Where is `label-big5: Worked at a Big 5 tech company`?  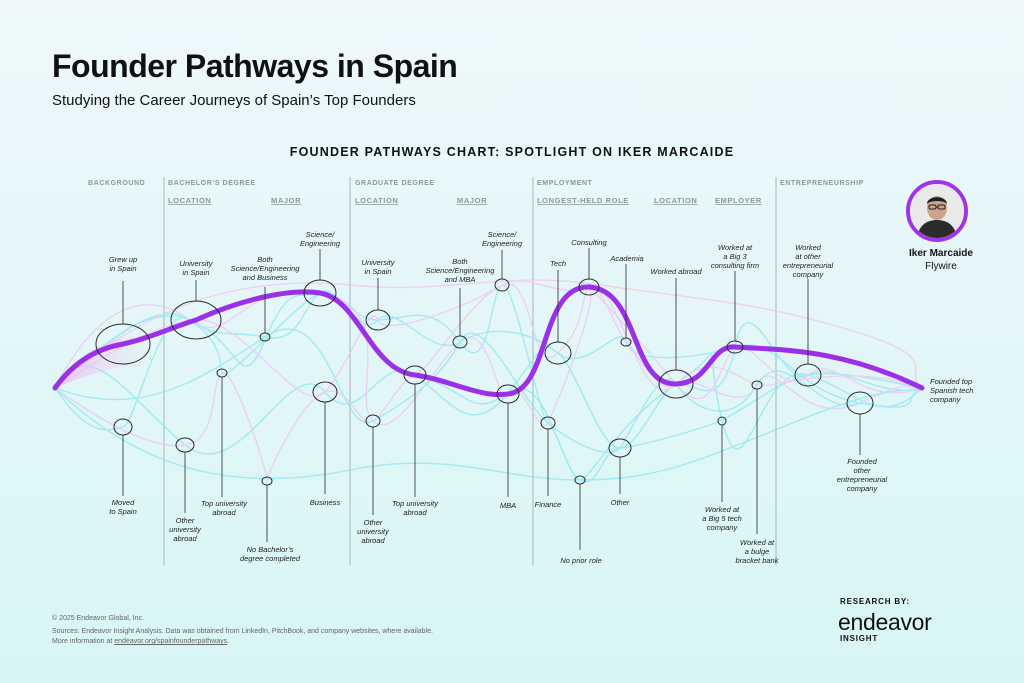
label-big5: Worked at a Big 5 tech company is located at coordinates (722, 518).